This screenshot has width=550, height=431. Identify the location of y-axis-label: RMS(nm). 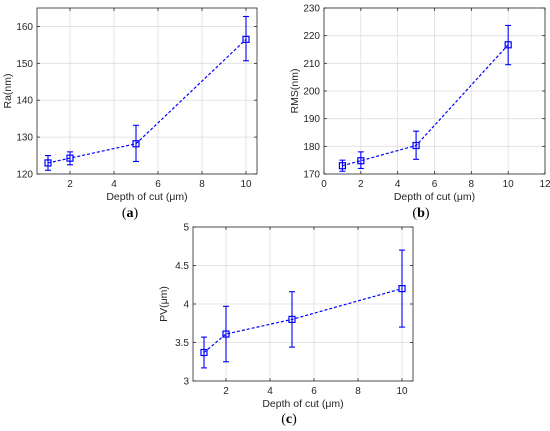
(295, 91).